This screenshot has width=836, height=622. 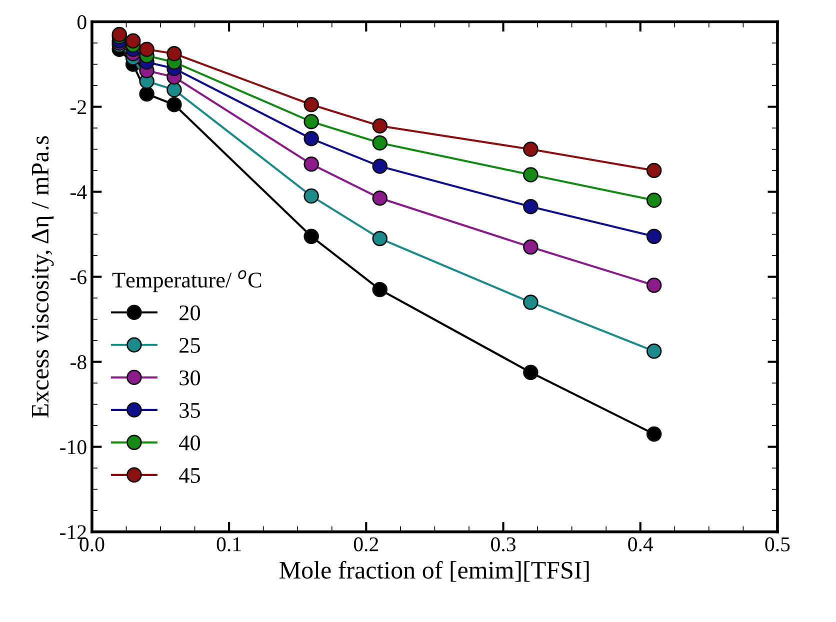 What do you see at coordinates (73, 447) in the screenshot?
I see `y-tick-label: -10` at bounding box center [73, 447].